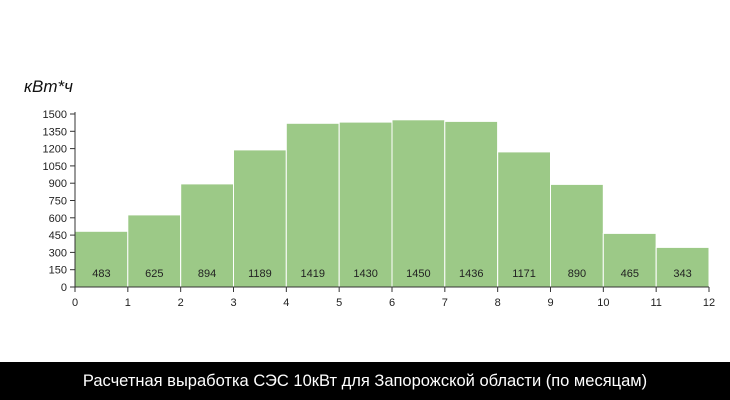 This screenshot has width=730, height=400. I want to click on data-label-7: 1450, so click(418, 274).